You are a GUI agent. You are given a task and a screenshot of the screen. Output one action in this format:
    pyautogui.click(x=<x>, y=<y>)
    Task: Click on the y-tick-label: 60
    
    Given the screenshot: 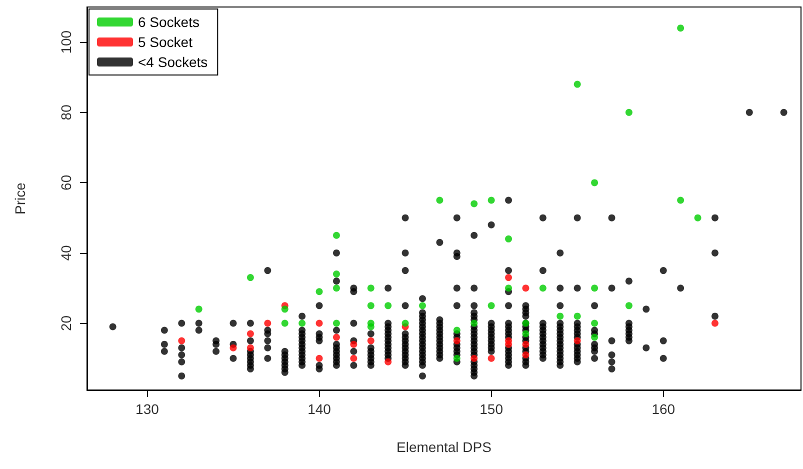 What is the action you would take?
    pyautogui.click(x=66, y=182)
    